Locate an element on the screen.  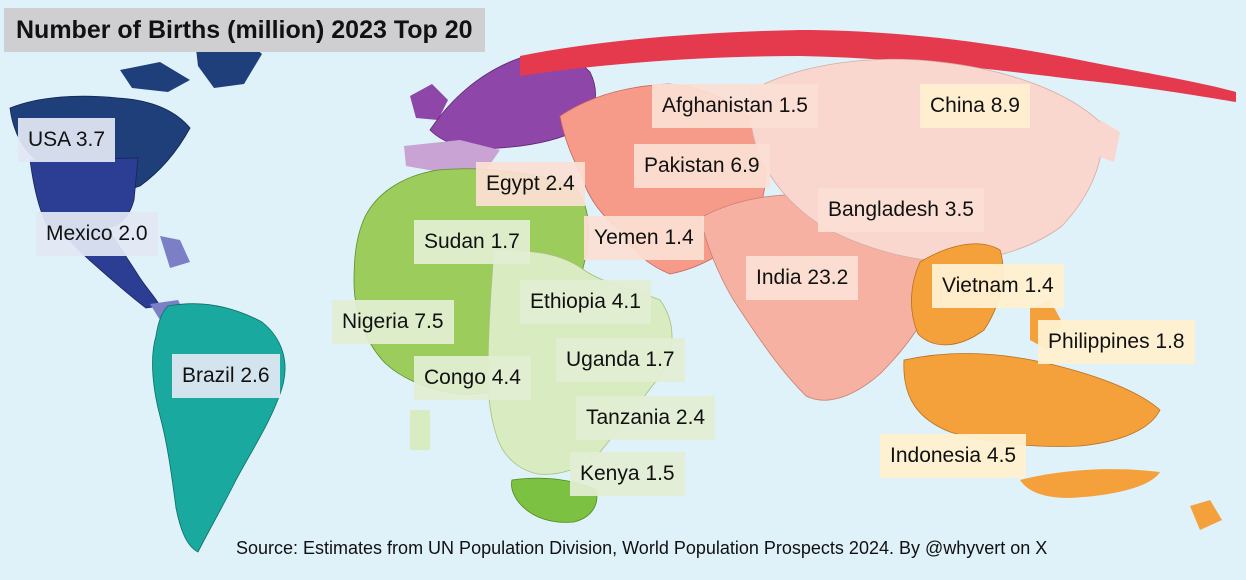
country-value: 2.6 is located at coordinates (255, 375).